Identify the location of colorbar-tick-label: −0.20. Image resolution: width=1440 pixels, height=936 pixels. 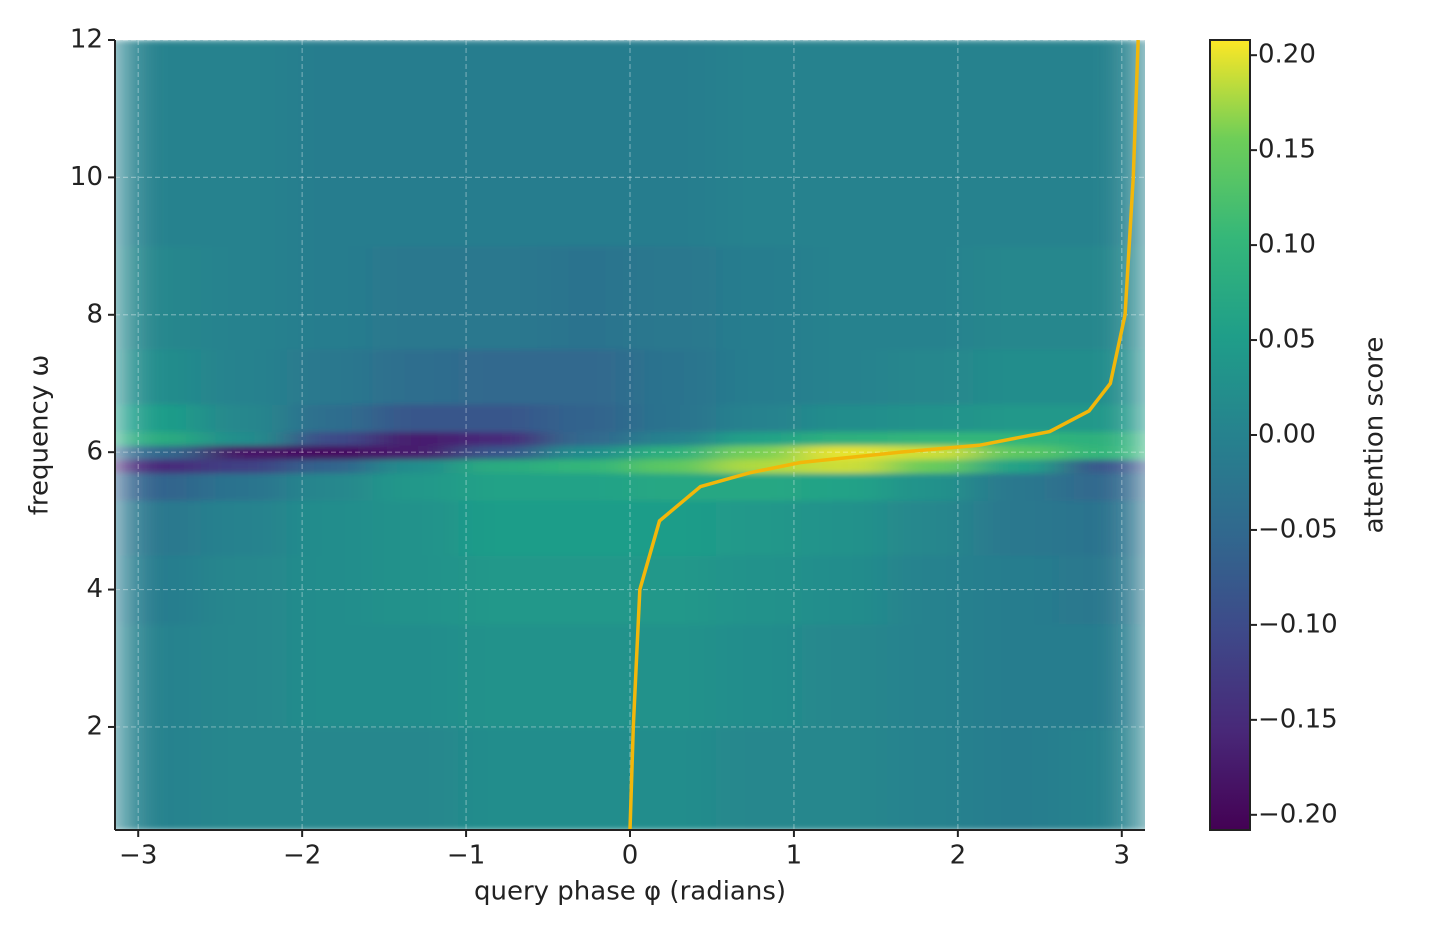
(1298, 814).